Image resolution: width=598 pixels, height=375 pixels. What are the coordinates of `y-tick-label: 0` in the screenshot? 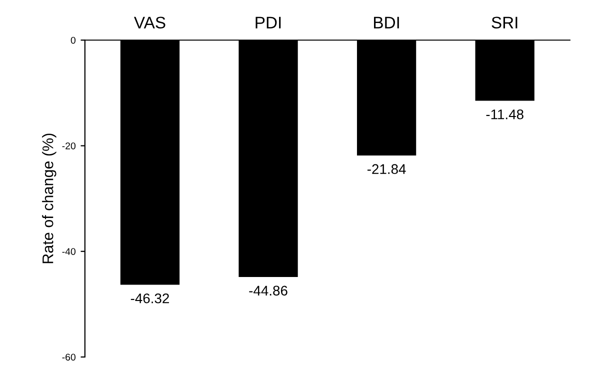 It's located at (73, 40).